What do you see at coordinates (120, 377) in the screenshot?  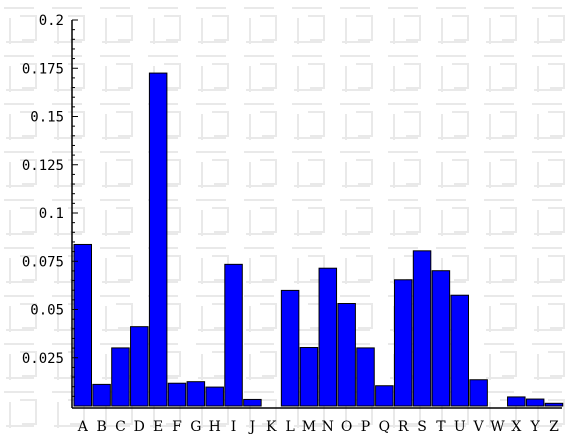 I see `bar-C` at bounding box center [120, 377].